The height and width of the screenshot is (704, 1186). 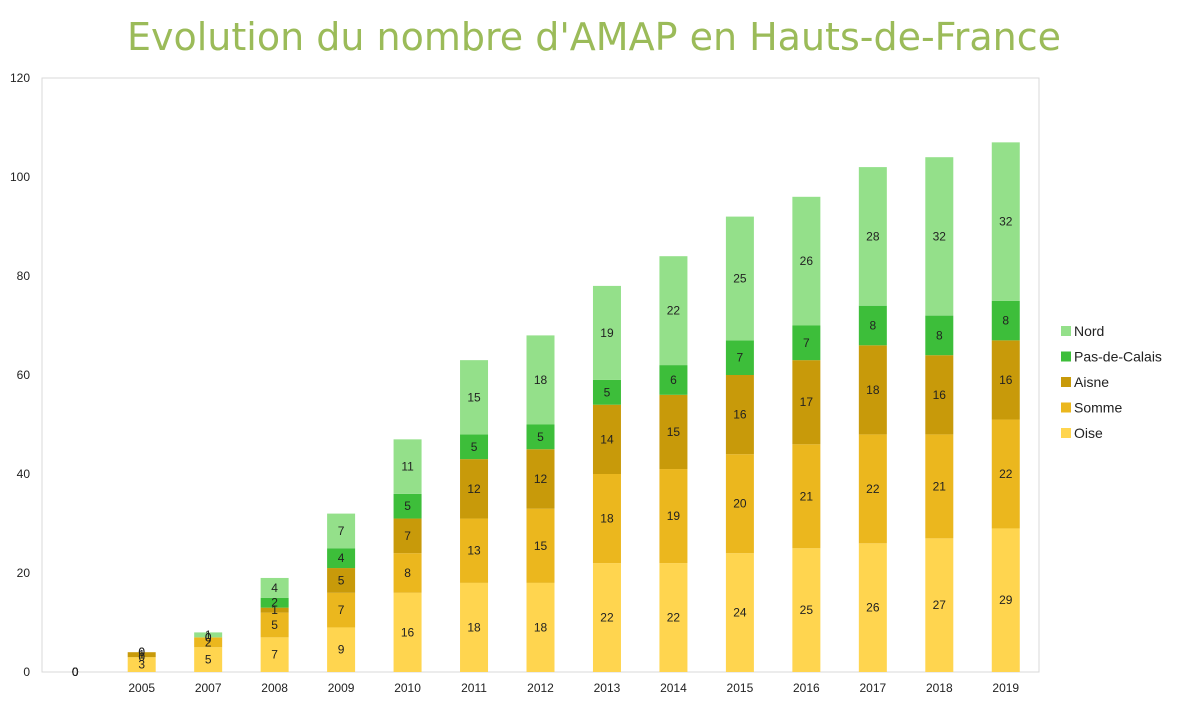 I want to click on data-label: 17, so click(x=807, y=402).